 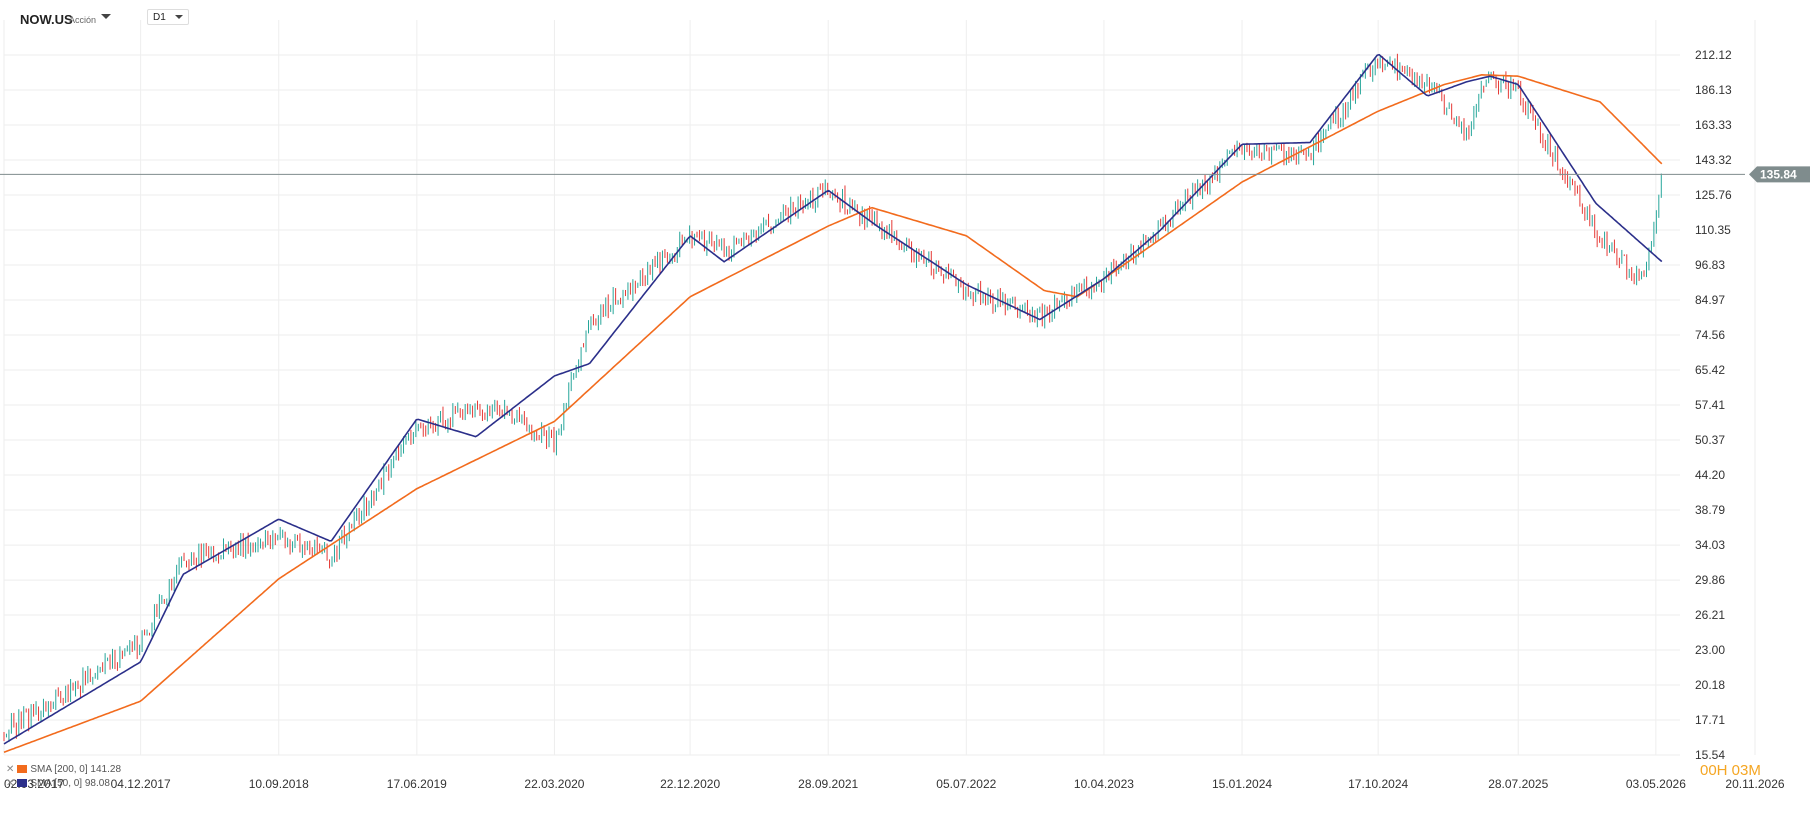 What do you see at coordinates (909, 18) in the screenshot?
I see `chart-header: NOW.US Acción D1` at bounding box center [909, 18].